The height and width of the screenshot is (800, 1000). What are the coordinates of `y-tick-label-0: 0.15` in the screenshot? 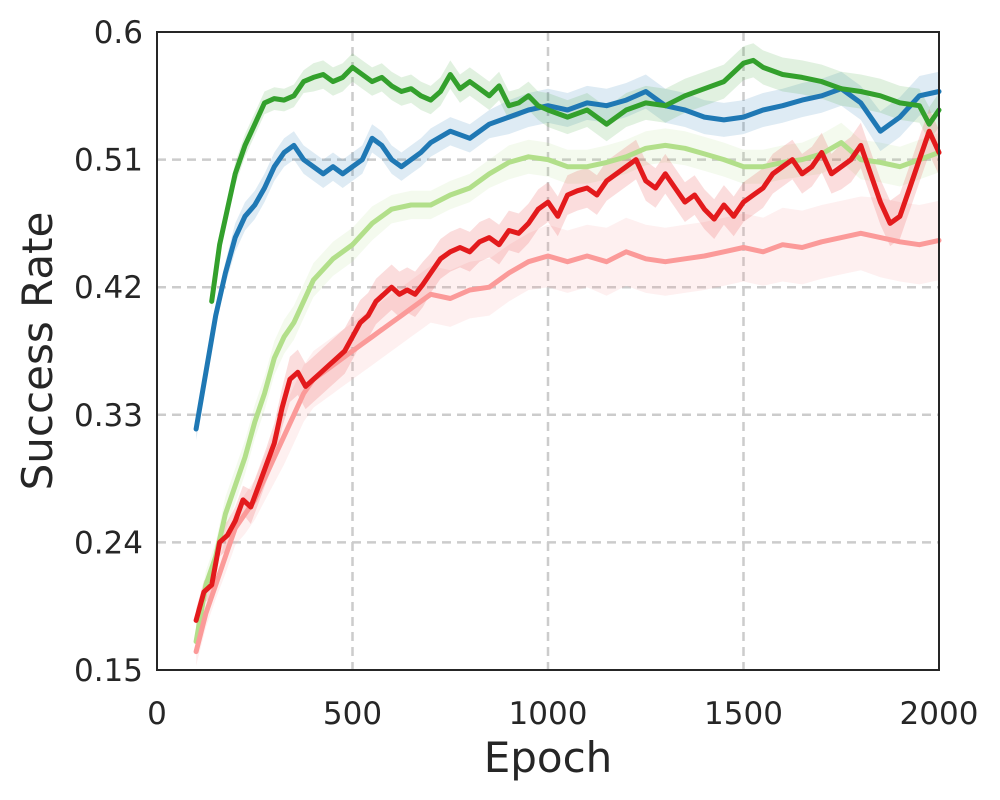 It's located at (108, 671).